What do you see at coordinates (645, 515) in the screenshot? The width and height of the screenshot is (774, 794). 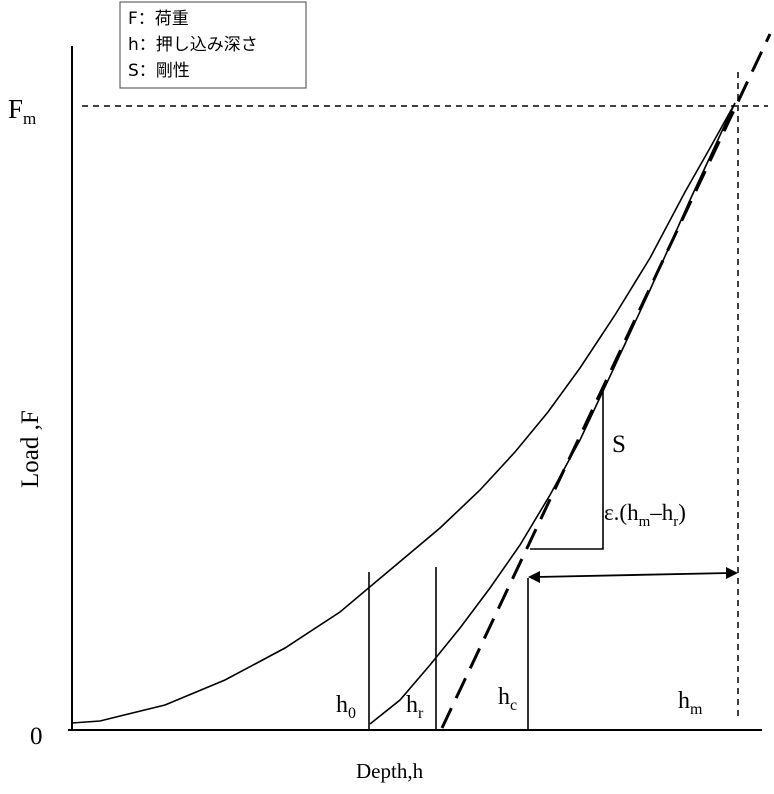 I see `epsilon-label: ε.(hm–hr)` at bounding box center [645, 515].